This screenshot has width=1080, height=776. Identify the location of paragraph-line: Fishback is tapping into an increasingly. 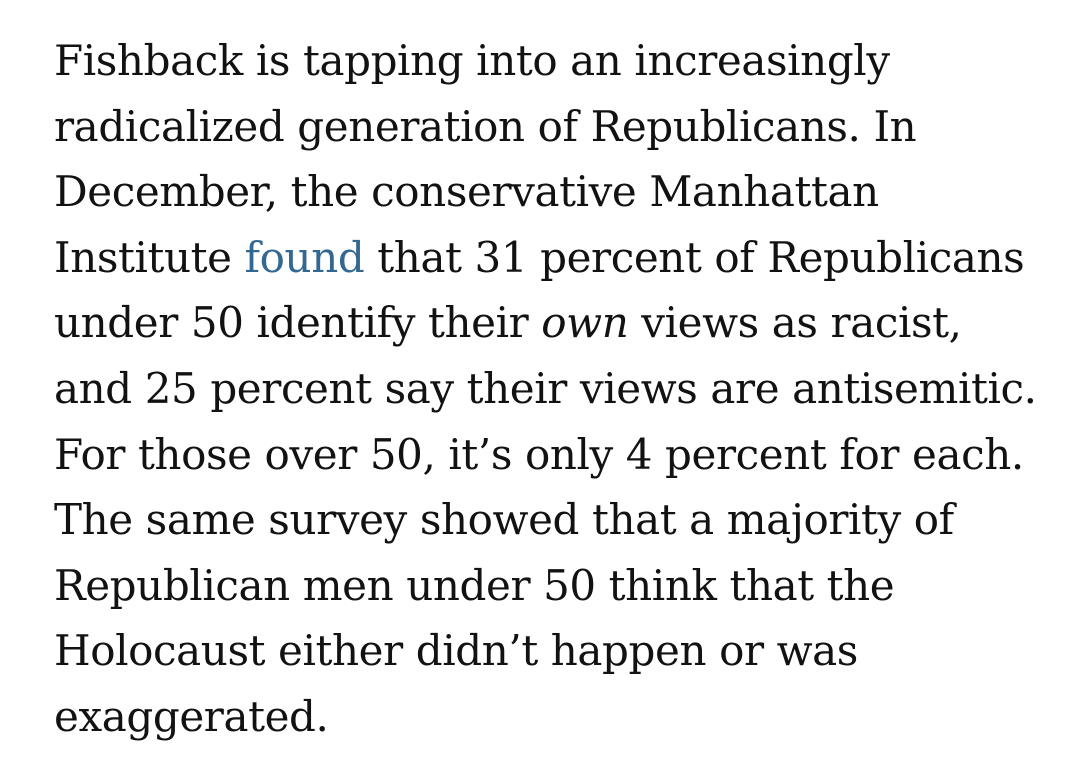
(472, 60).